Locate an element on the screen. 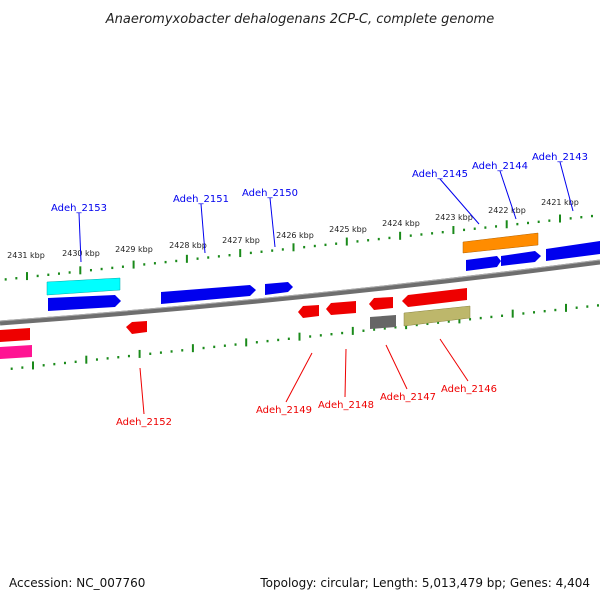  gene-label: Adeh_2145 is located at coordinates (440, 174).